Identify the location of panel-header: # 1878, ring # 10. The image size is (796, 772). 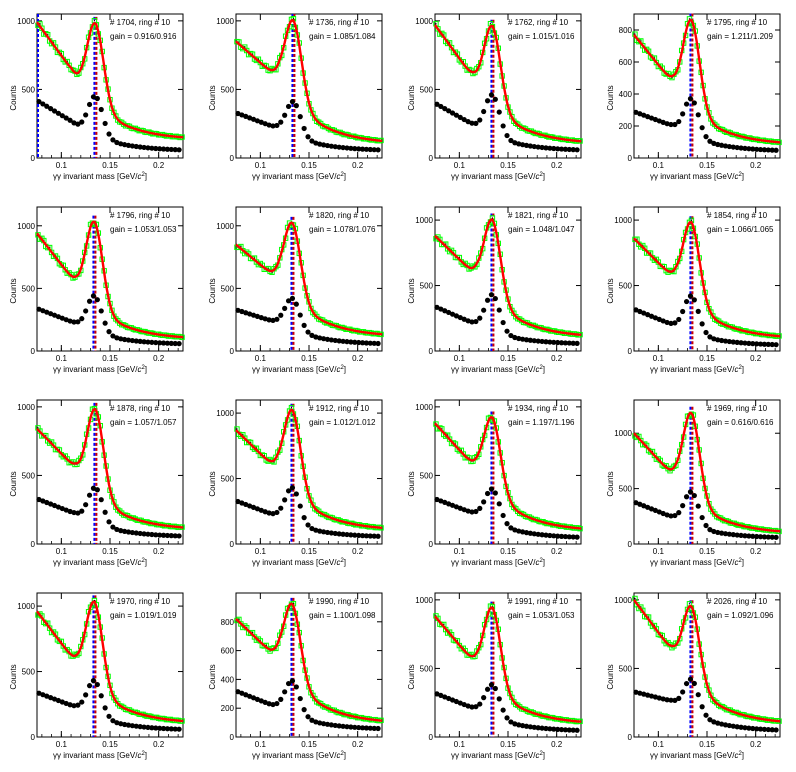
(140, 408).